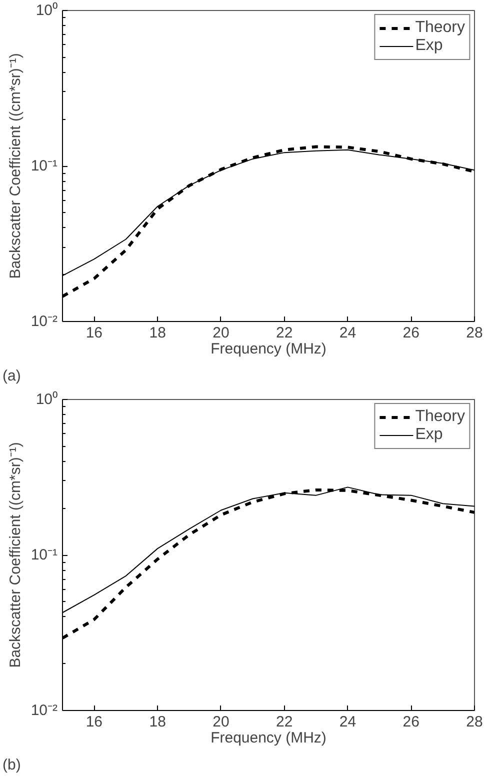 This screenshot has width=492, height=778. I want to click on text: (a), so click(11, 376).